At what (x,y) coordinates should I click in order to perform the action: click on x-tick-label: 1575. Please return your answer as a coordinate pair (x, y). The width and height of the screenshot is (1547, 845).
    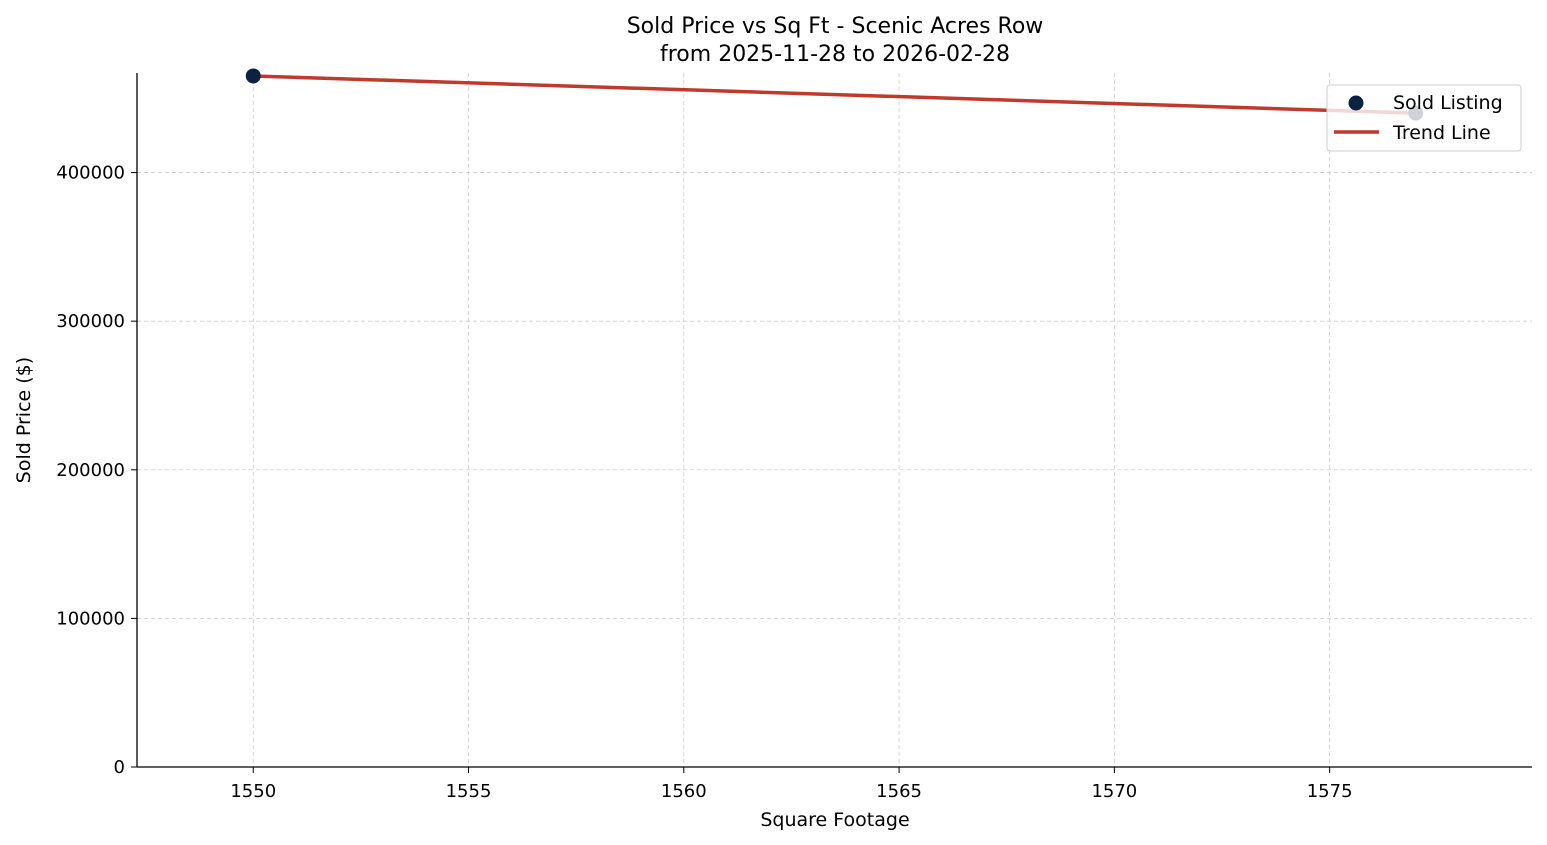
    Looking at the image, I should click on (1330, 791).